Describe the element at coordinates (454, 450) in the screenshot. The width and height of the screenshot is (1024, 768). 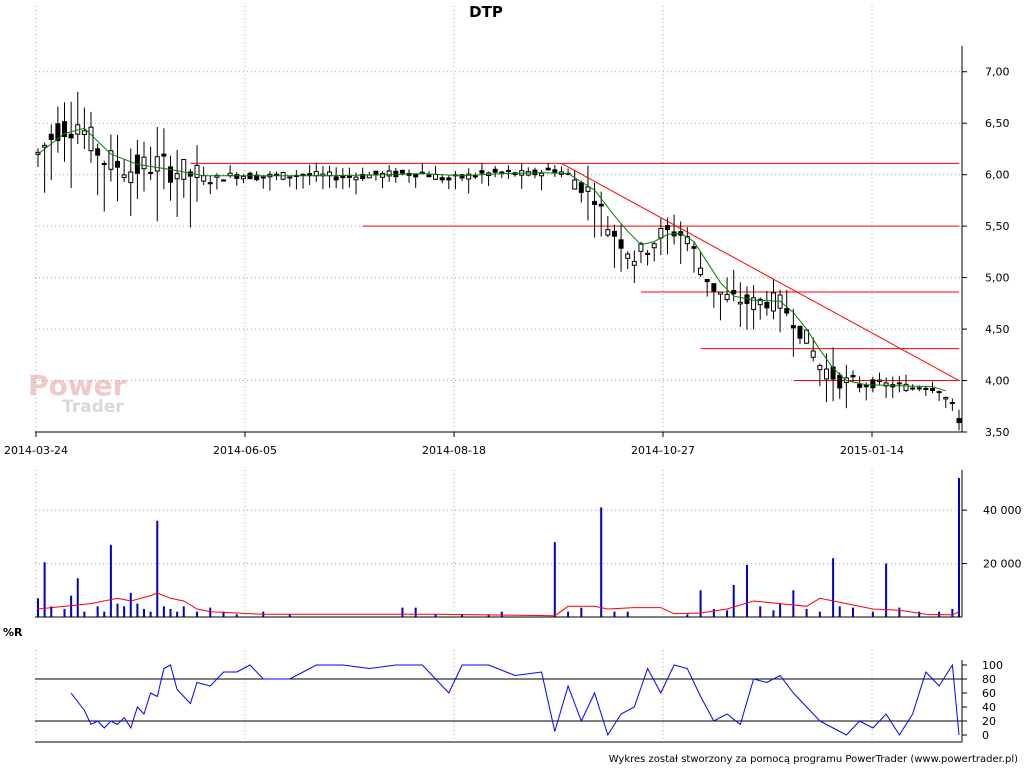
I see `price-x-tick-label: 2014-08-18` at that location.